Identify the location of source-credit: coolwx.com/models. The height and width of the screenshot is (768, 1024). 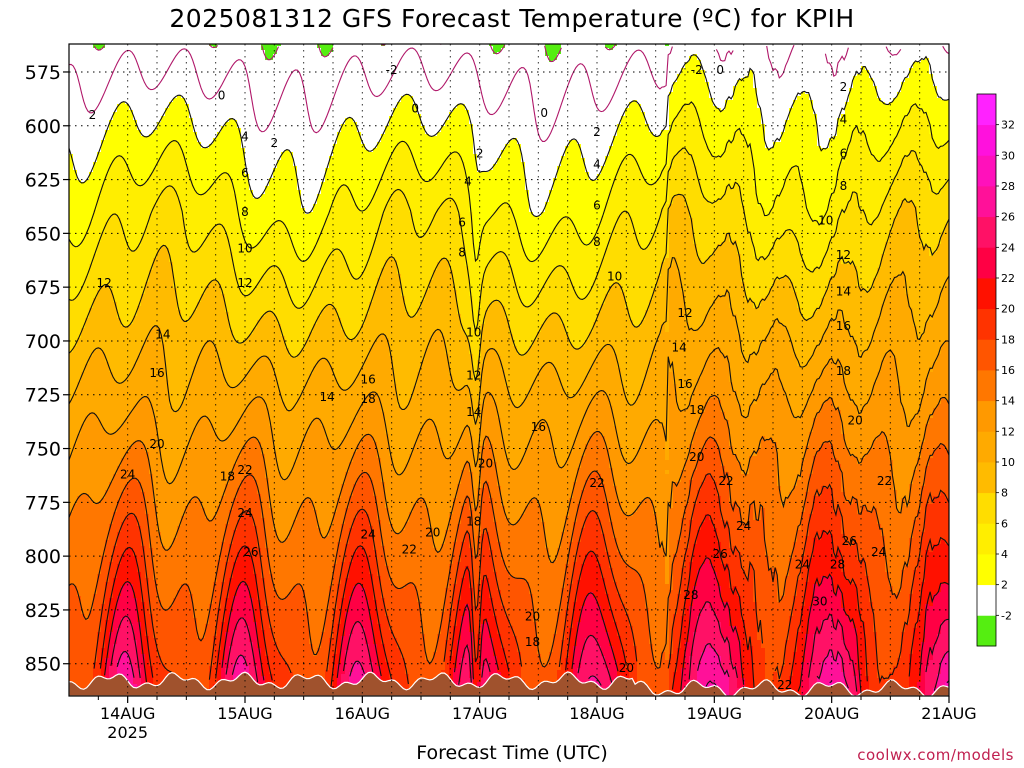
(935, 755).